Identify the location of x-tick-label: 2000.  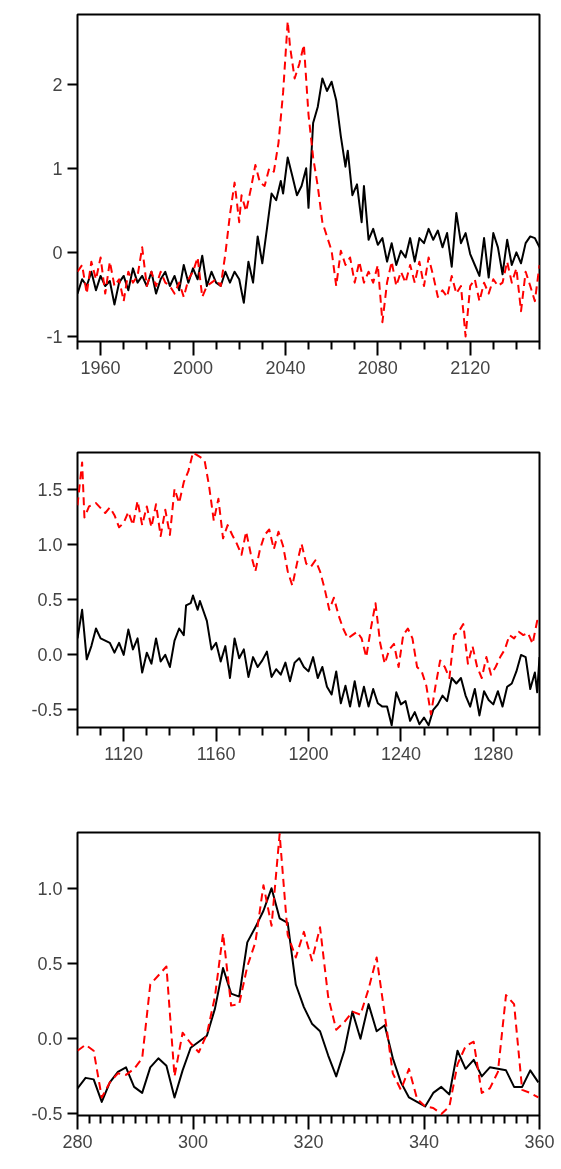
(193, 367).